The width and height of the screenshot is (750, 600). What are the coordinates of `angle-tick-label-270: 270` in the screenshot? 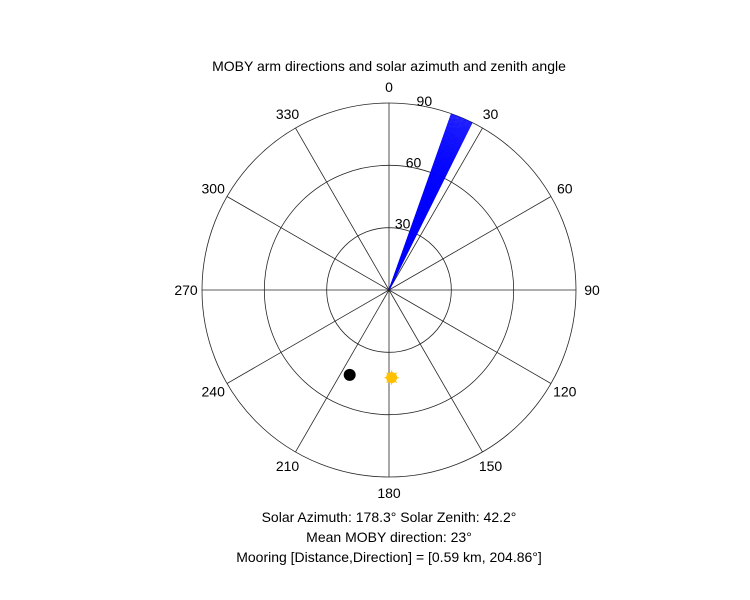 It's located at (186, 290).